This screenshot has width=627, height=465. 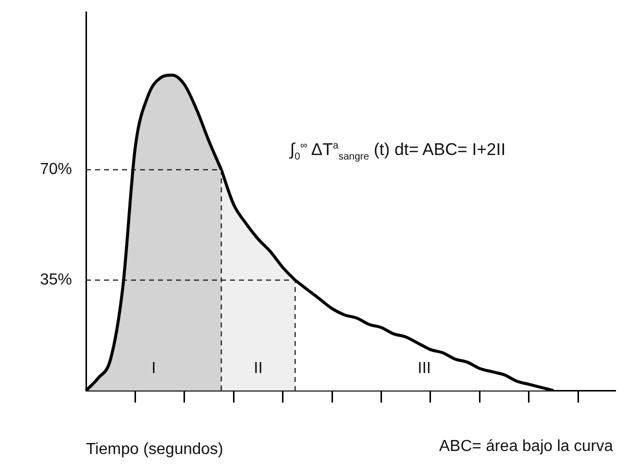 I want to click on series-label: I, so click(x=153, y=369).